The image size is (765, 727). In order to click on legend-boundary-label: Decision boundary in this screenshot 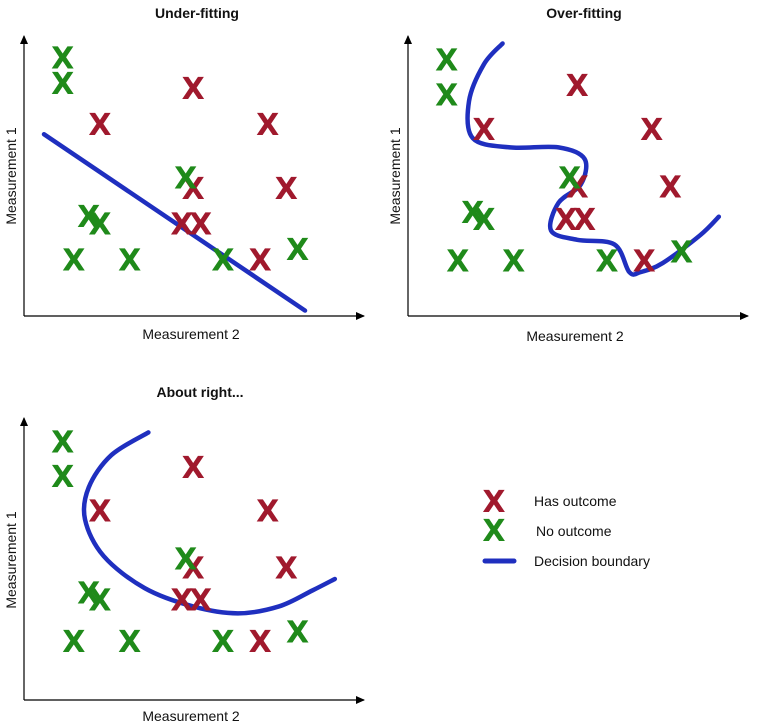, I will do `click(592, 561)`.